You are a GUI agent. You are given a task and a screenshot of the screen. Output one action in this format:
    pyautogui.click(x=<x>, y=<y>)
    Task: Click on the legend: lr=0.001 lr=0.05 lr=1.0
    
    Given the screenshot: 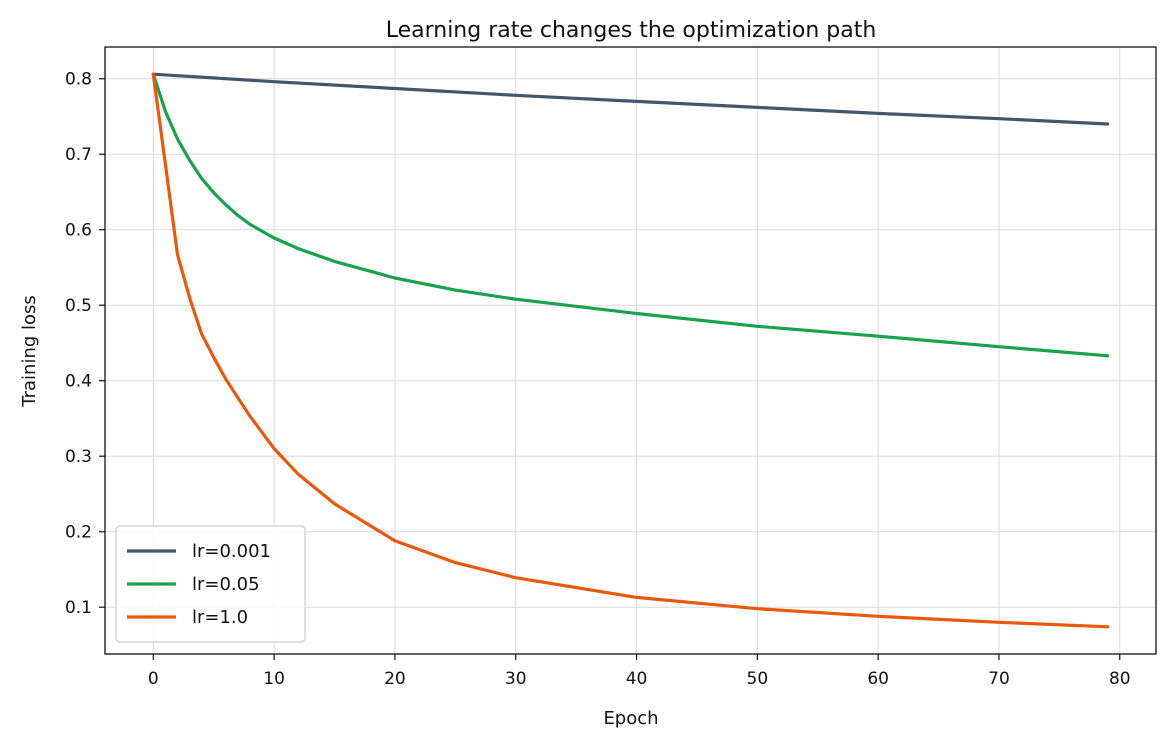 What is the action you would take?
    pyautogui.click(x=210, y=584)
    